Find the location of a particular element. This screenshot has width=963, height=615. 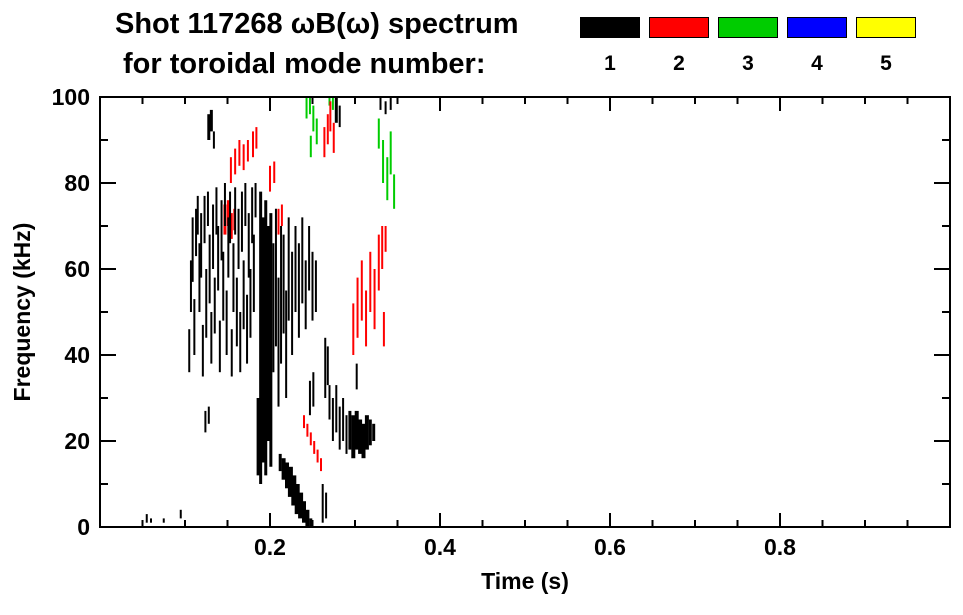

x-axis-label: Time (s) is located at coordinates (525, 581).